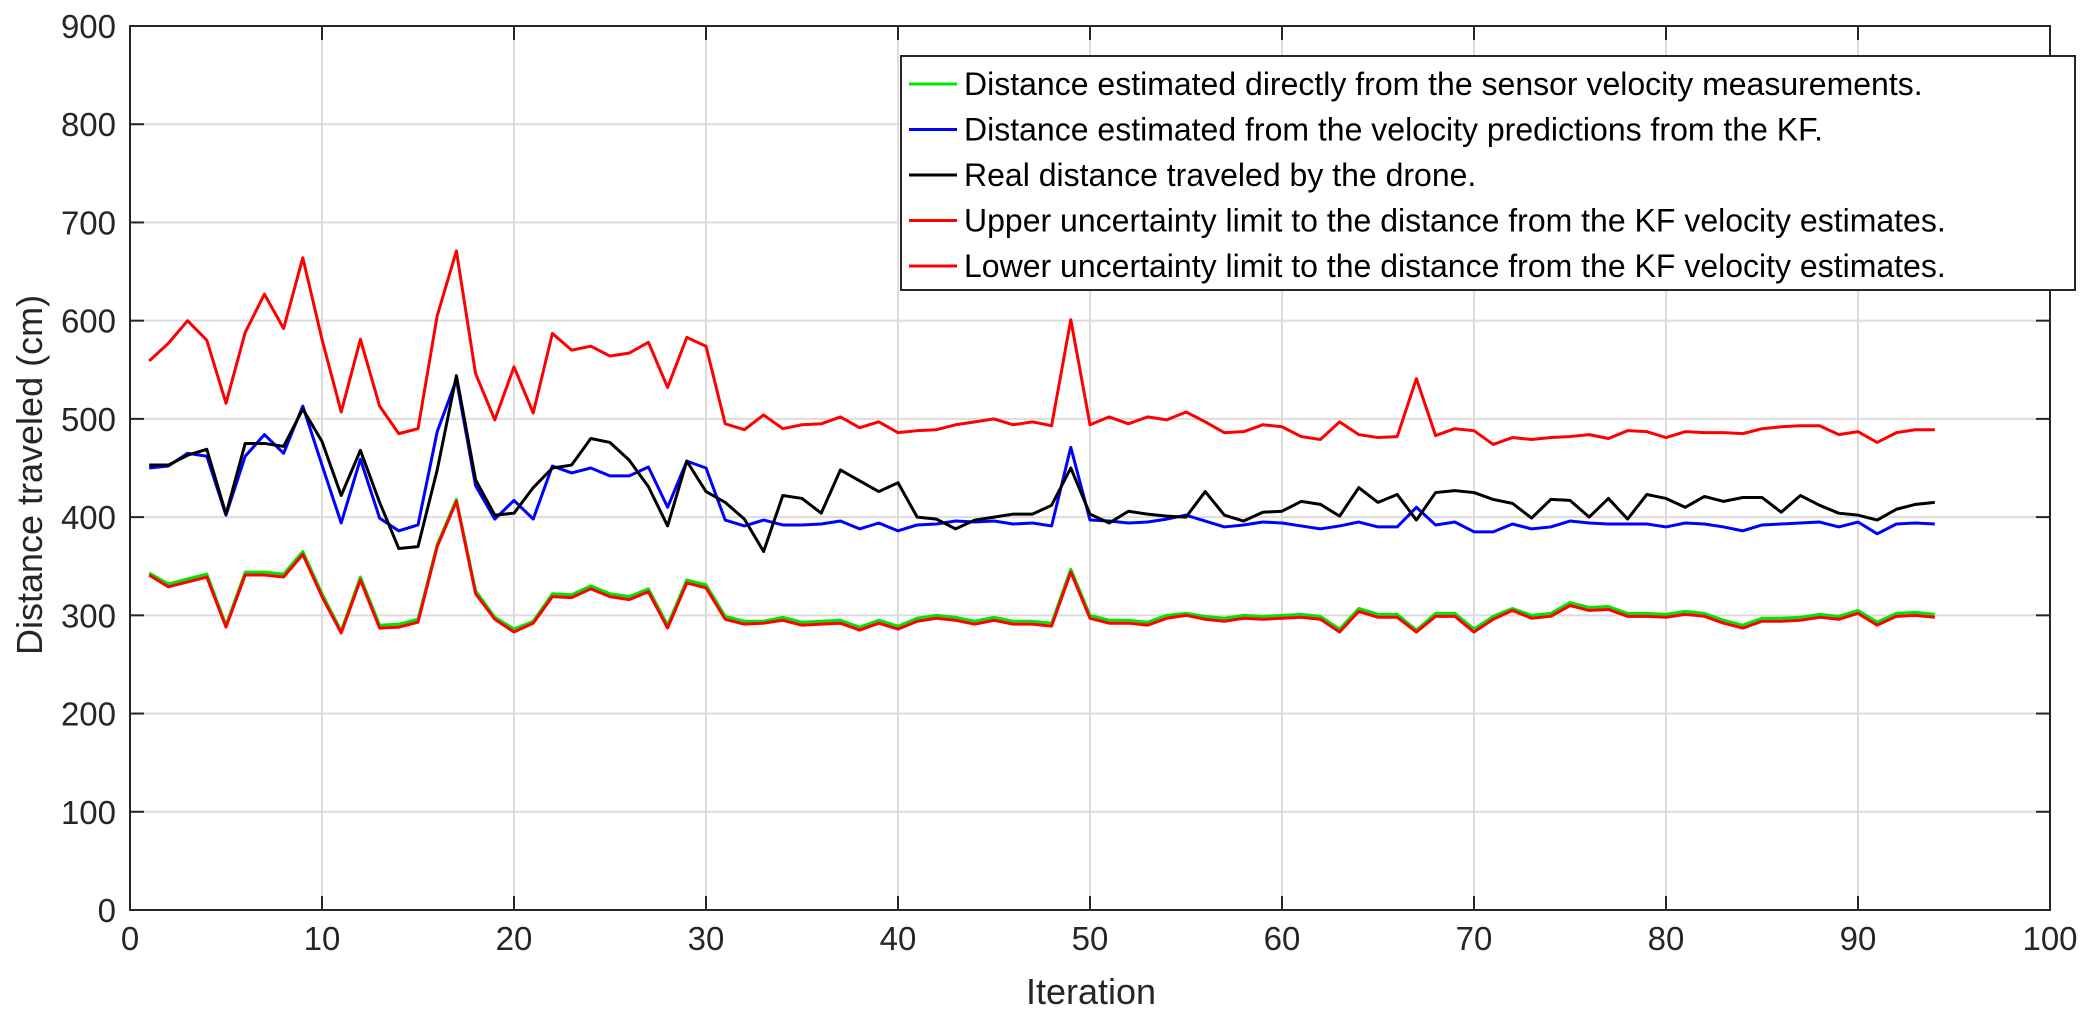  What do you see at coordinates (88, 321) in the screenshot?
I see `y-tick-label: 600` at bounding box center [88, 321].